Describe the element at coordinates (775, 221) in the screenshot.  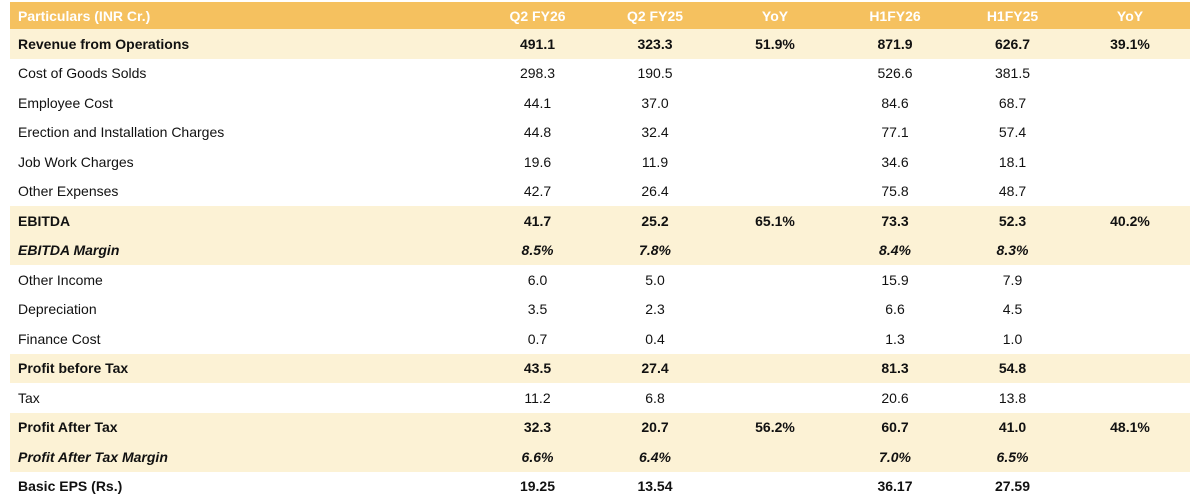
I see `yoy-quarter-value: 65.1%` at that location.